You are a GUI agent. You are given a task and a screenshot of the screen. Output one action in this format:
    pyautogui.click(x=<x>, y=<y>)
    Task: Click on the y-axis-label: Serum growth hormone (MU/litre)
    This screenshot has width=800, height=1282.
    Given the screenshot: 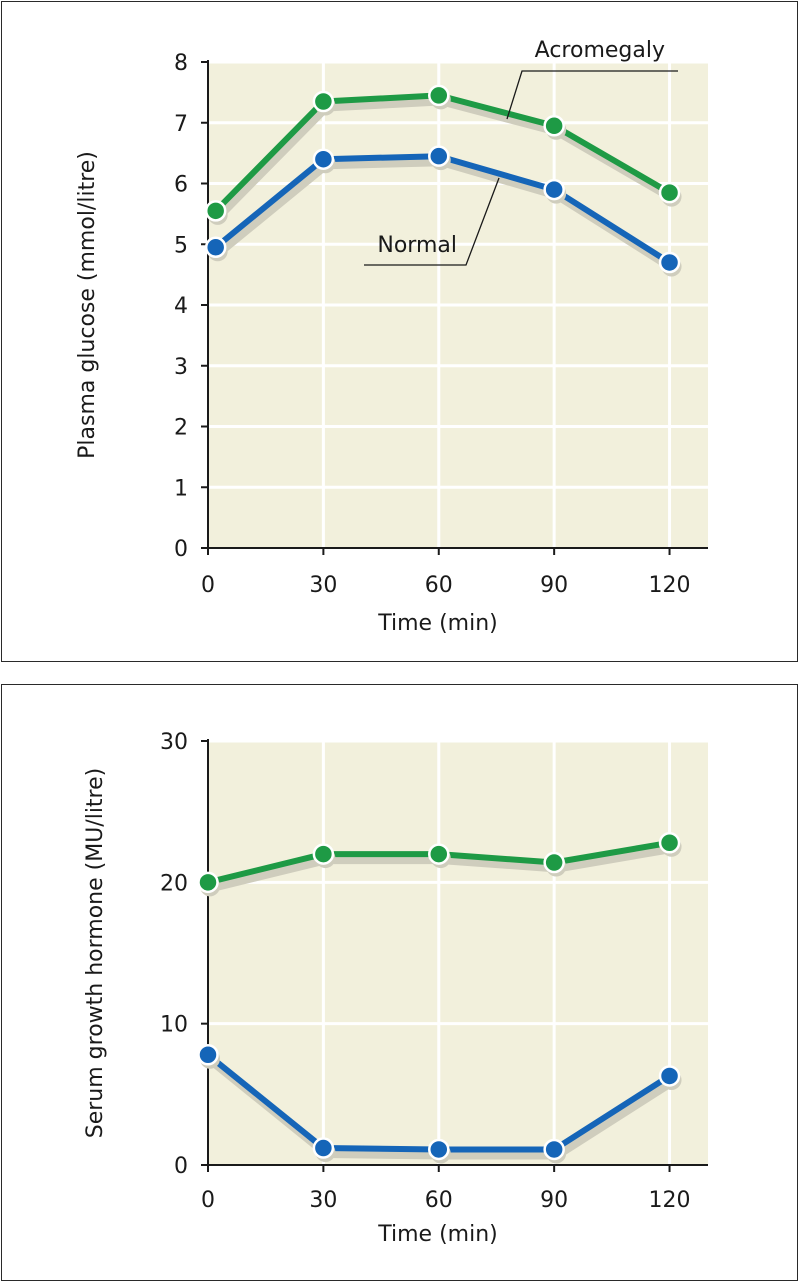 What is the action you would take?
    pyautogui.click(x=95, y=953)
    